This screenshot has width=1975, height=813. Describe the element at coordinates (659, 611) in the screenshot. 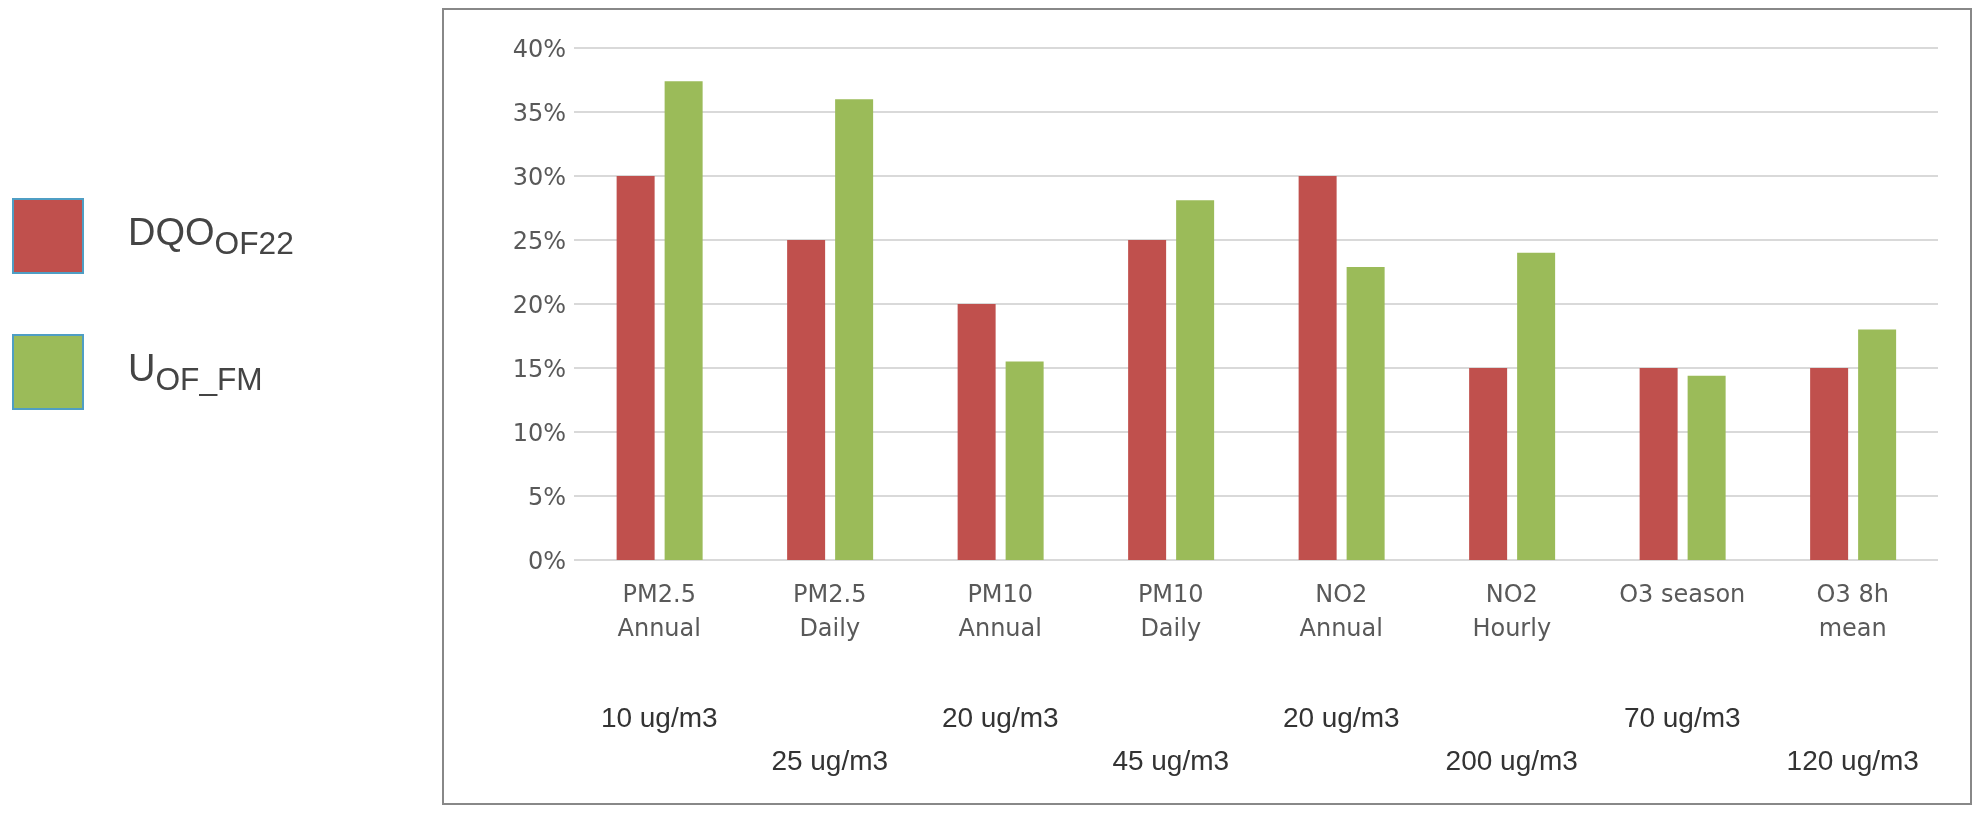

I see `x-tick-label: PM2.5 Annual` at that location.